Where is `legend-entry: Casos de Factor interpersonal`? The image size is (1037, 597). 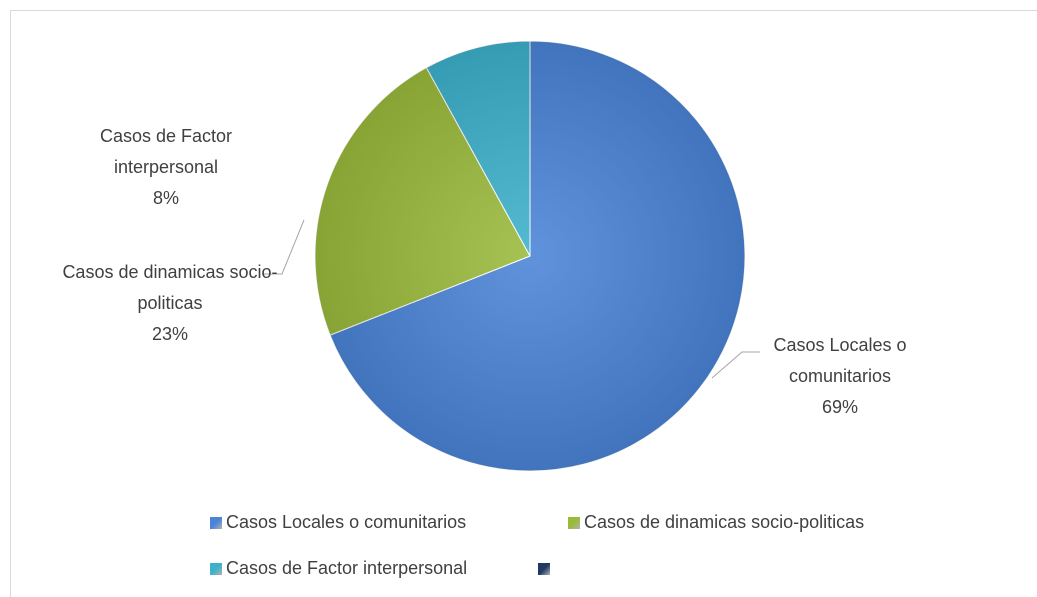 legend-entry: Casos de Factor interpersonal is located at coordinates (338, 568).